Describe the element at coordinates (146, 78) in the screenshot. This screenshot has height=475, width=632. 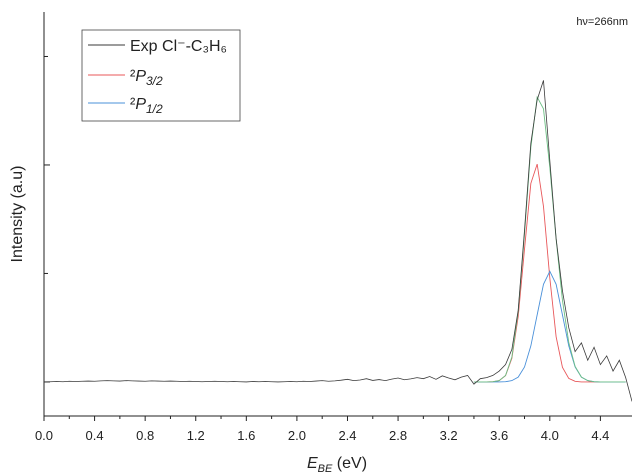
I see `legend-label: ²P3/2` at that location.